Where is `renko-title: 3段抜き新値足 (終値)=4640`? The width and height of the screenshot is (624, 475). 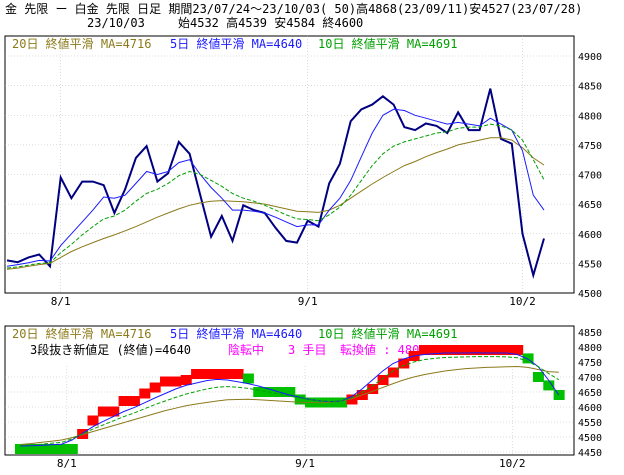 renko-title: 3段抜き新値足 (終値)=4640 is located at coordinates (110, 349).